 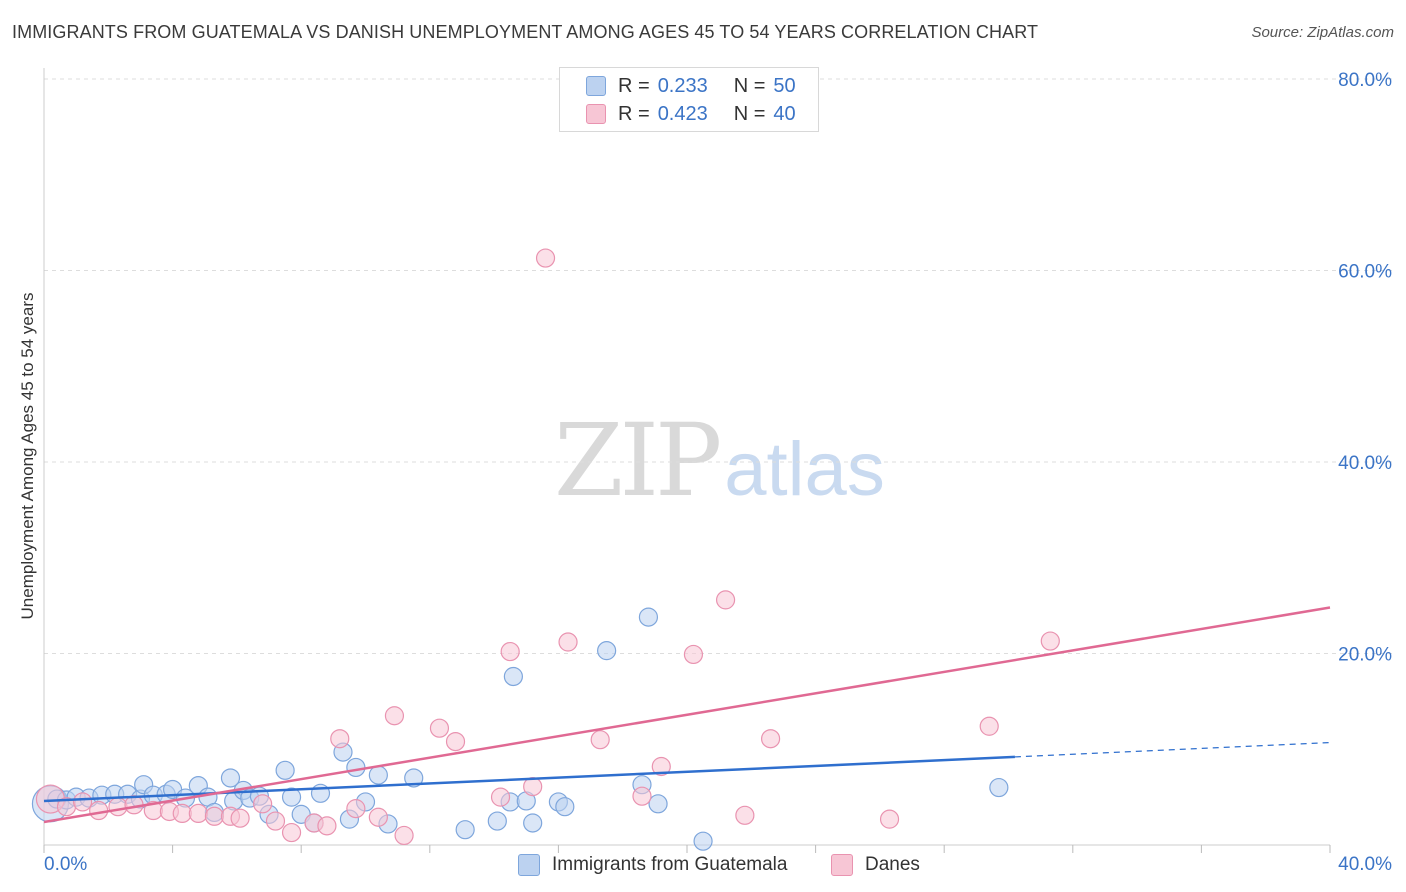 What do you see at coordinates (1172, 749) in the screenshot?
I see `guatemala-trend-extension` at bounding box center [1172, 749].